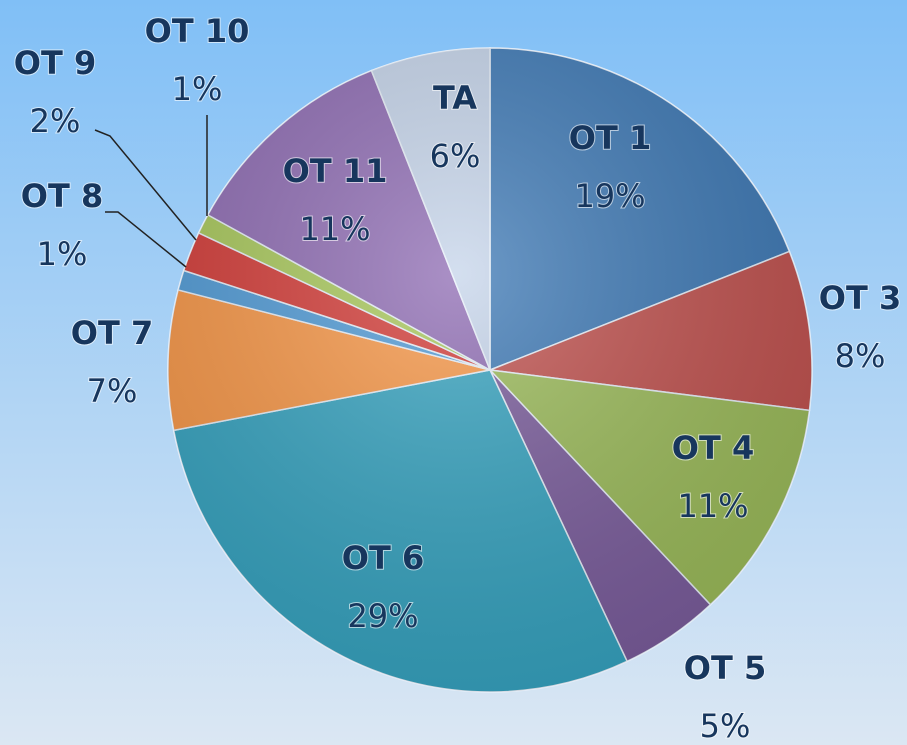 The width and height of the screenshot is (907, 745). Describe the element at coordinates (610, 138) in the screenshot. I see `slice-label: OT 1` at that location.